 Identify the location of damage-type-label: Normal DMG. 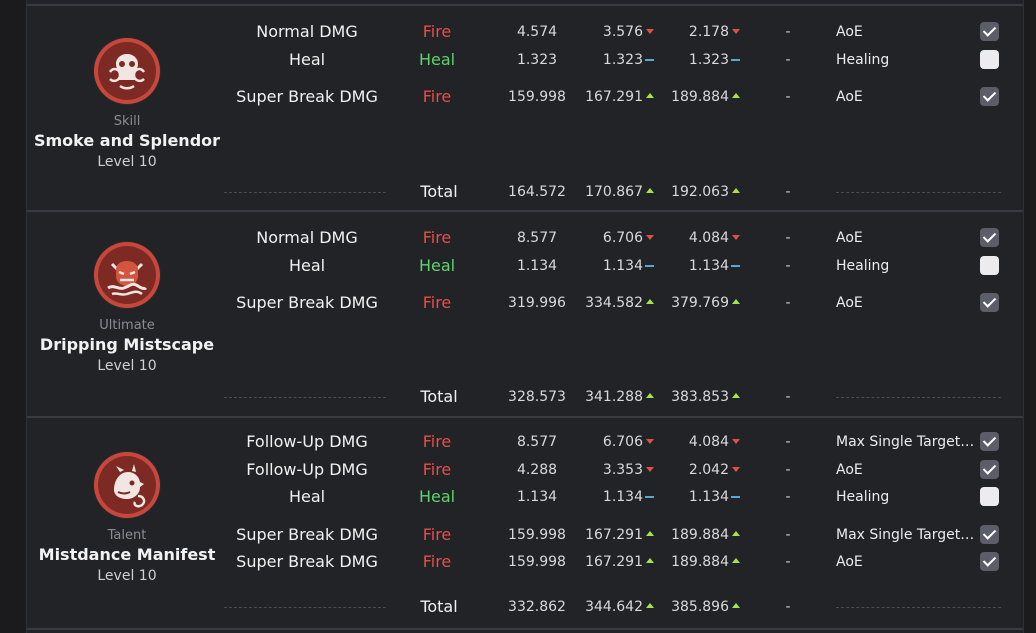
(307, 237).